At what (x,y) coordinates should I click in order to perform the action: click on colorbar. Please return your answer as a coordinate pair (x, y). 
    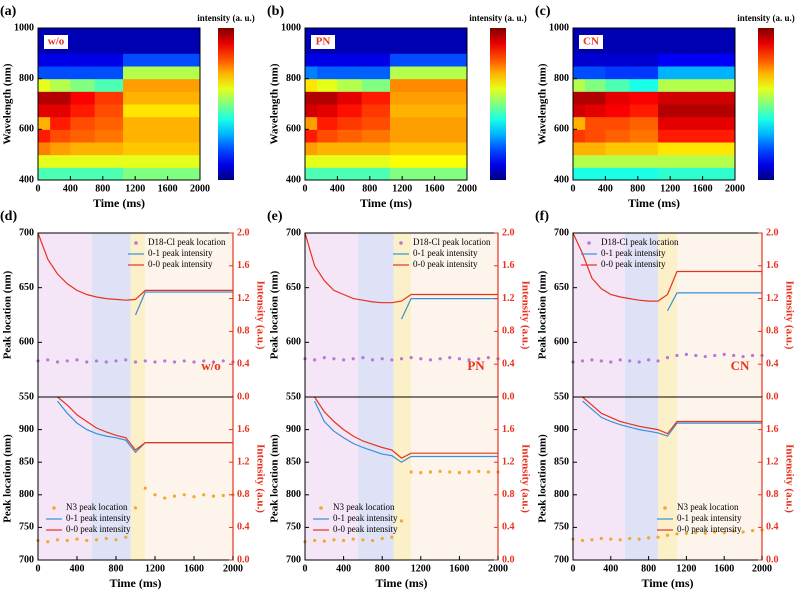
    Looking at the image, I should click on (766, 104).